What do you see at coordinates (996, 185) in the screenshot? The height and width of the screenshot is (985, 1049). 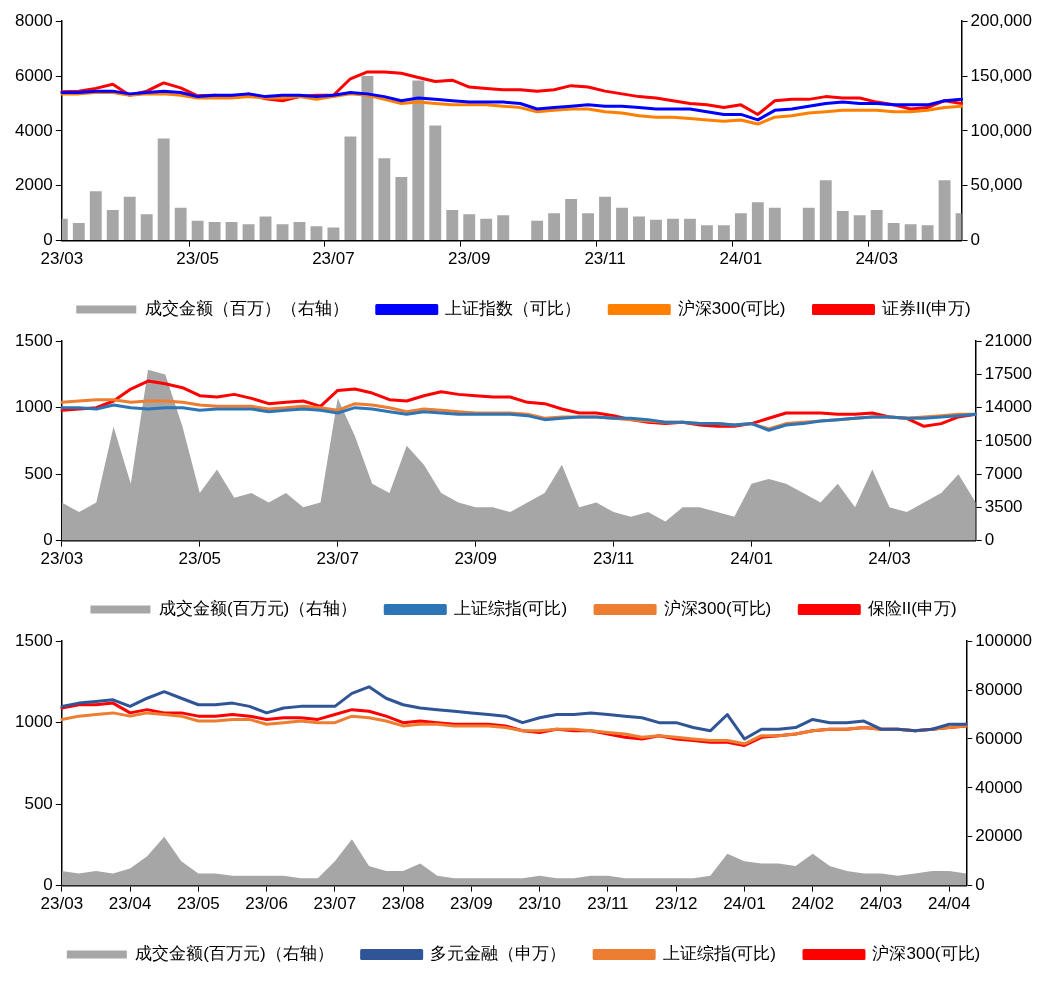 I see `y2-tick-label: 50,000` at bounding box center [996, 185].